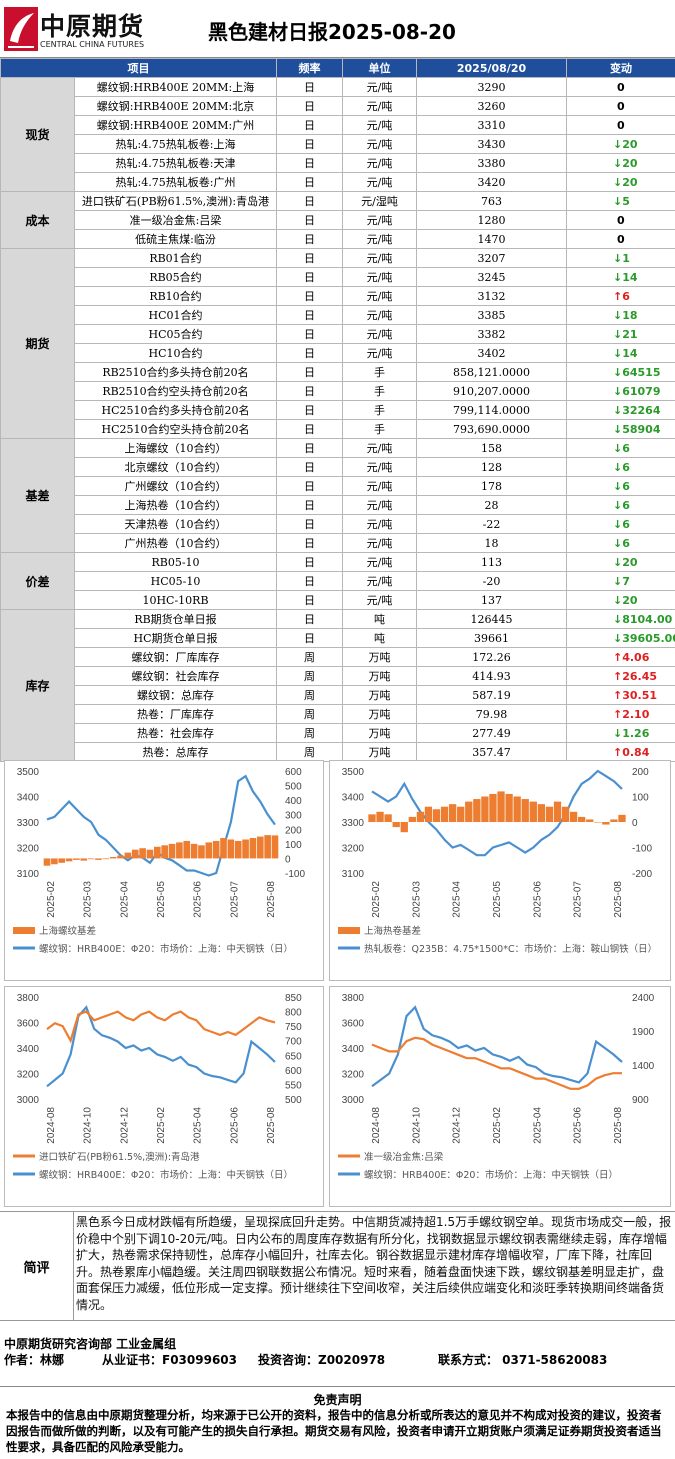  I want to click on y-left-tick-label: 3300, so click(28, 823).